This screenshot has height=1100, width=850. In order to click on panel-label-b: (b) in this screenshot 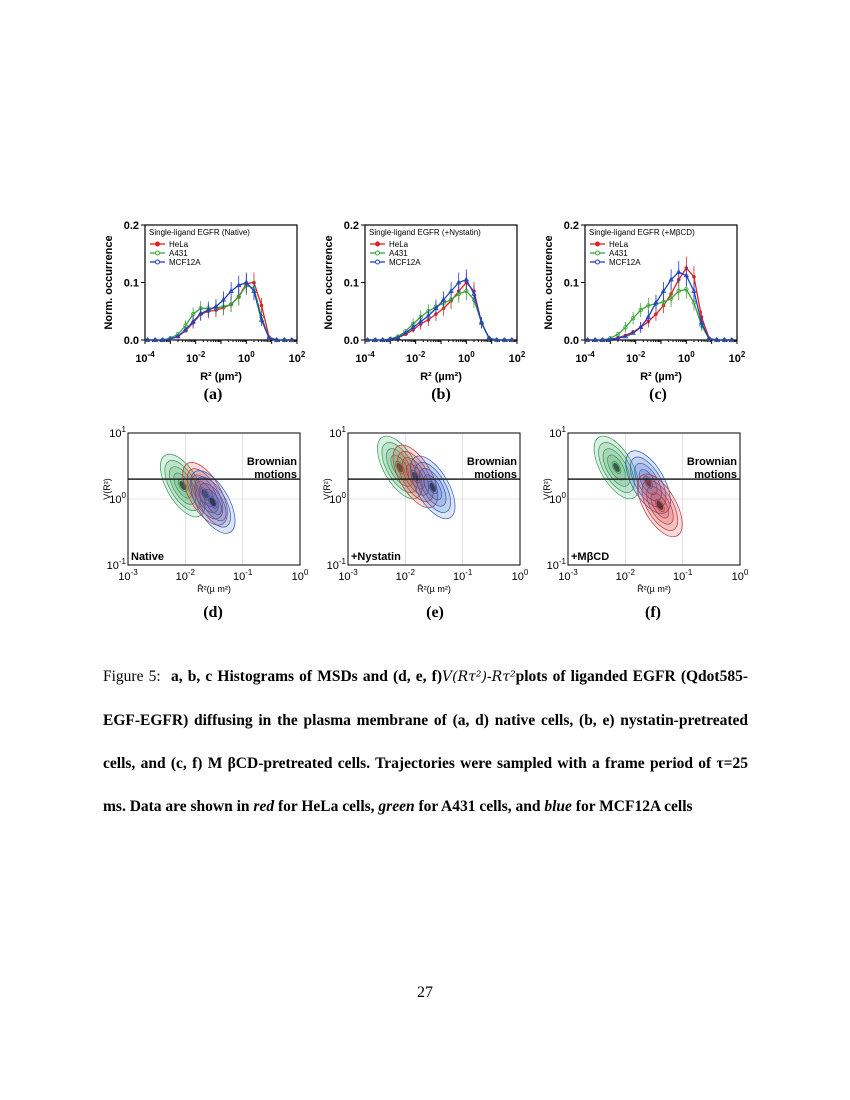, I will do `click(441, 394)`.